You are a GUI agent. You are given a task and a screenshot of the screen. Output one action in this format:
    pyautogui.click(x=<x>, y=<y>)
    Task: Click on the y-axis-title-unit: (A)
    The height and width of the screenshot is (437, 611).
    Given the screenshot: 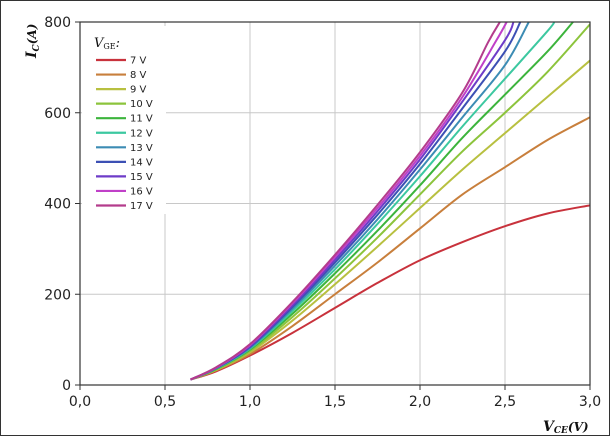 What is the action you would take?
    pyautogui.click(x=32, y=34)
    